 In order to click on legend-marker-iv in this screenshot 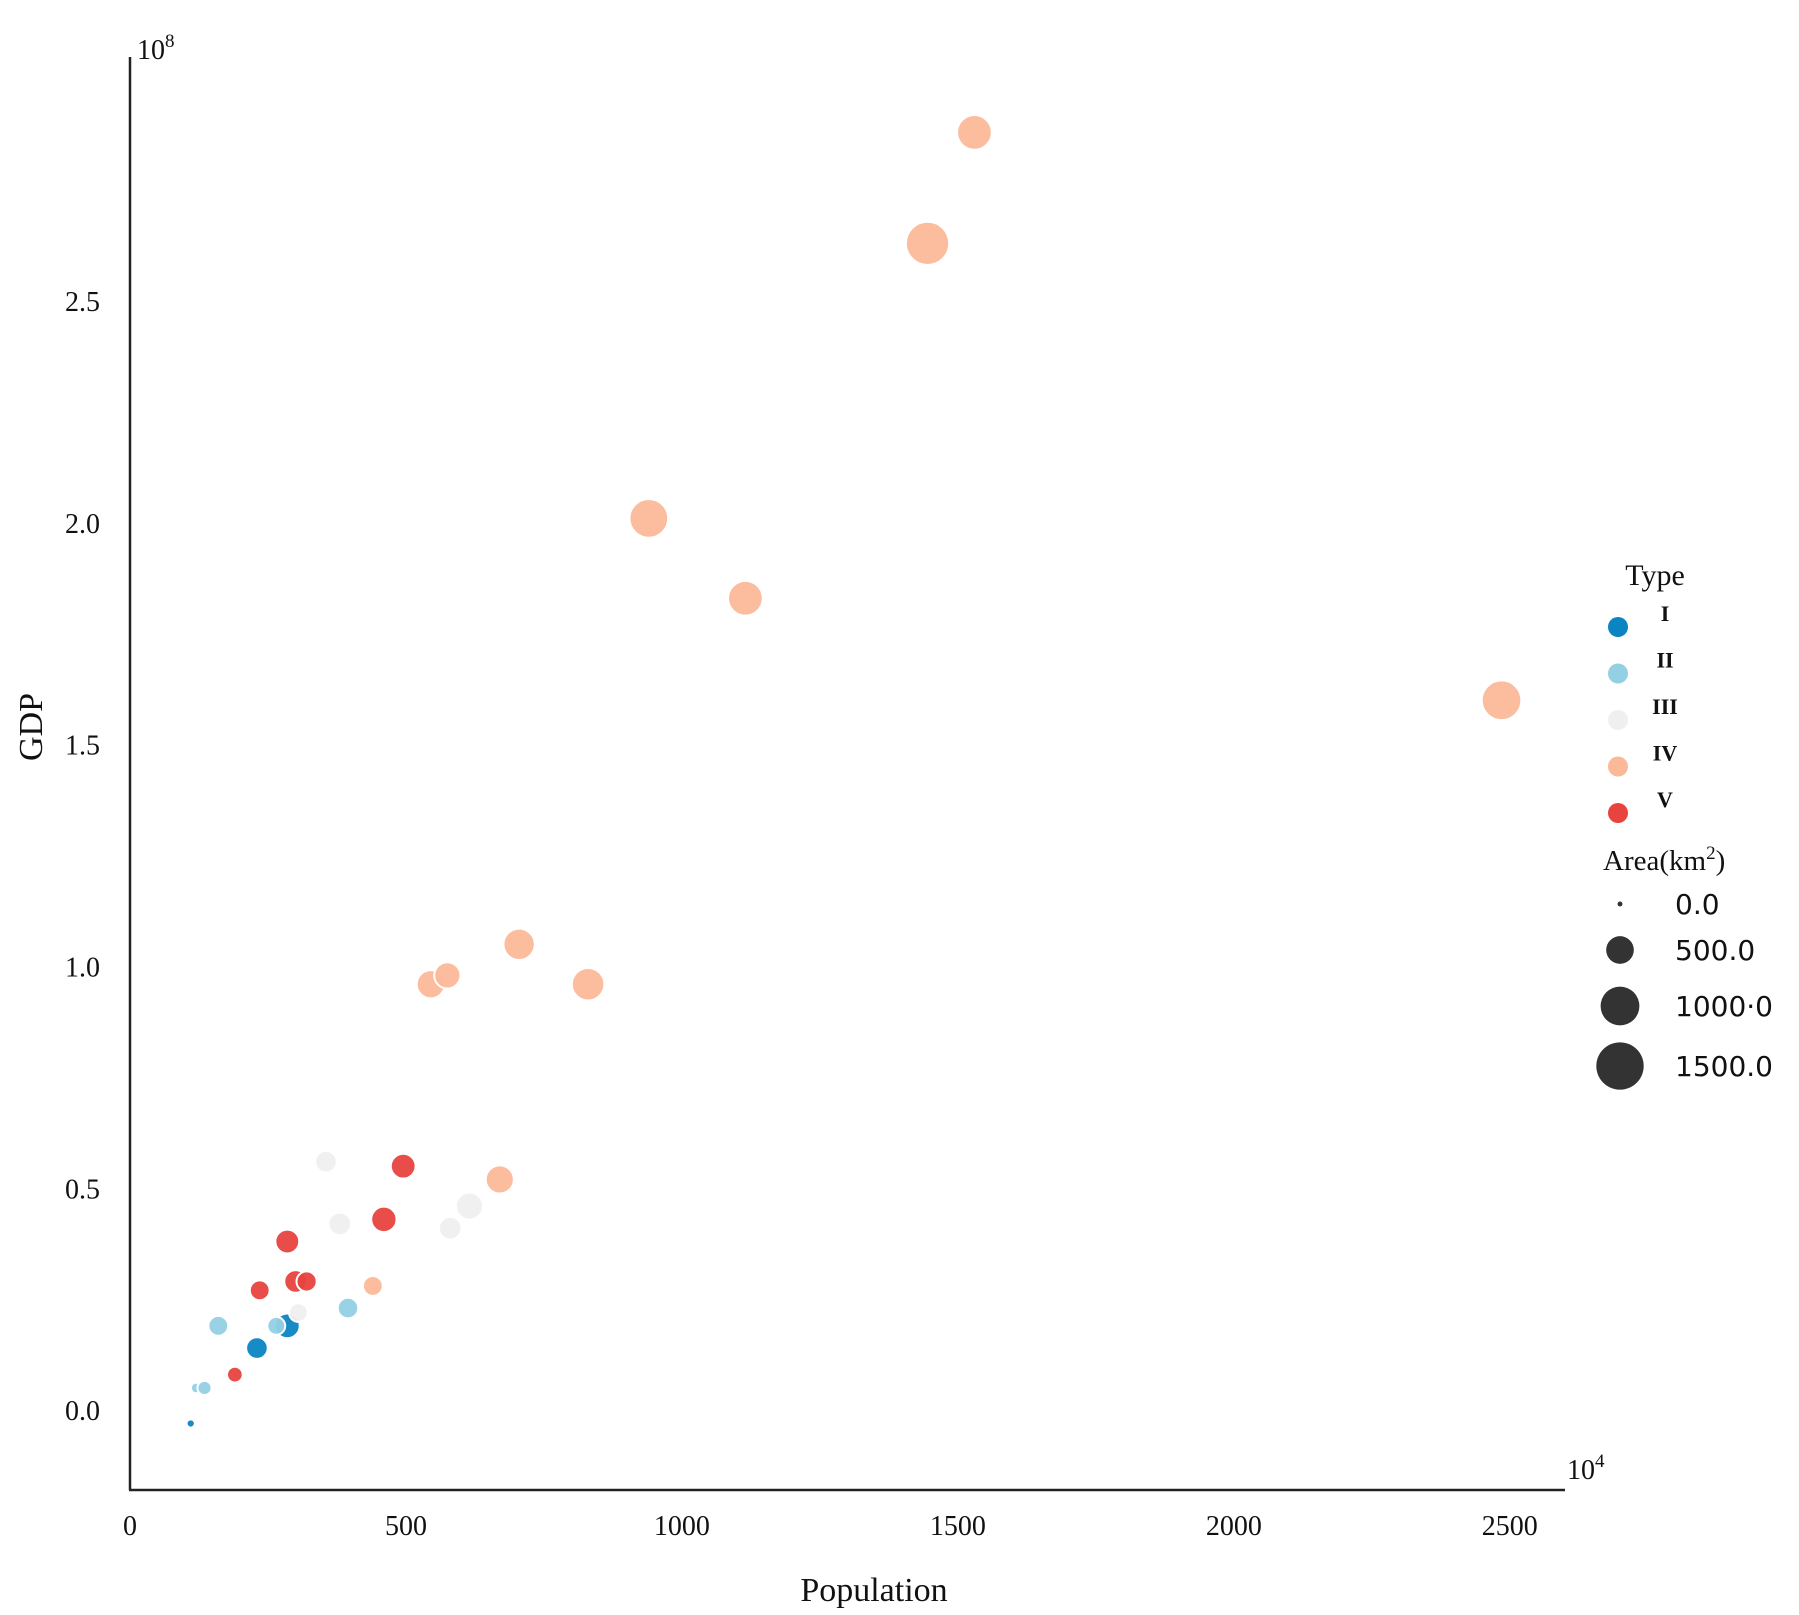, I will do `click(1618, 766)`.